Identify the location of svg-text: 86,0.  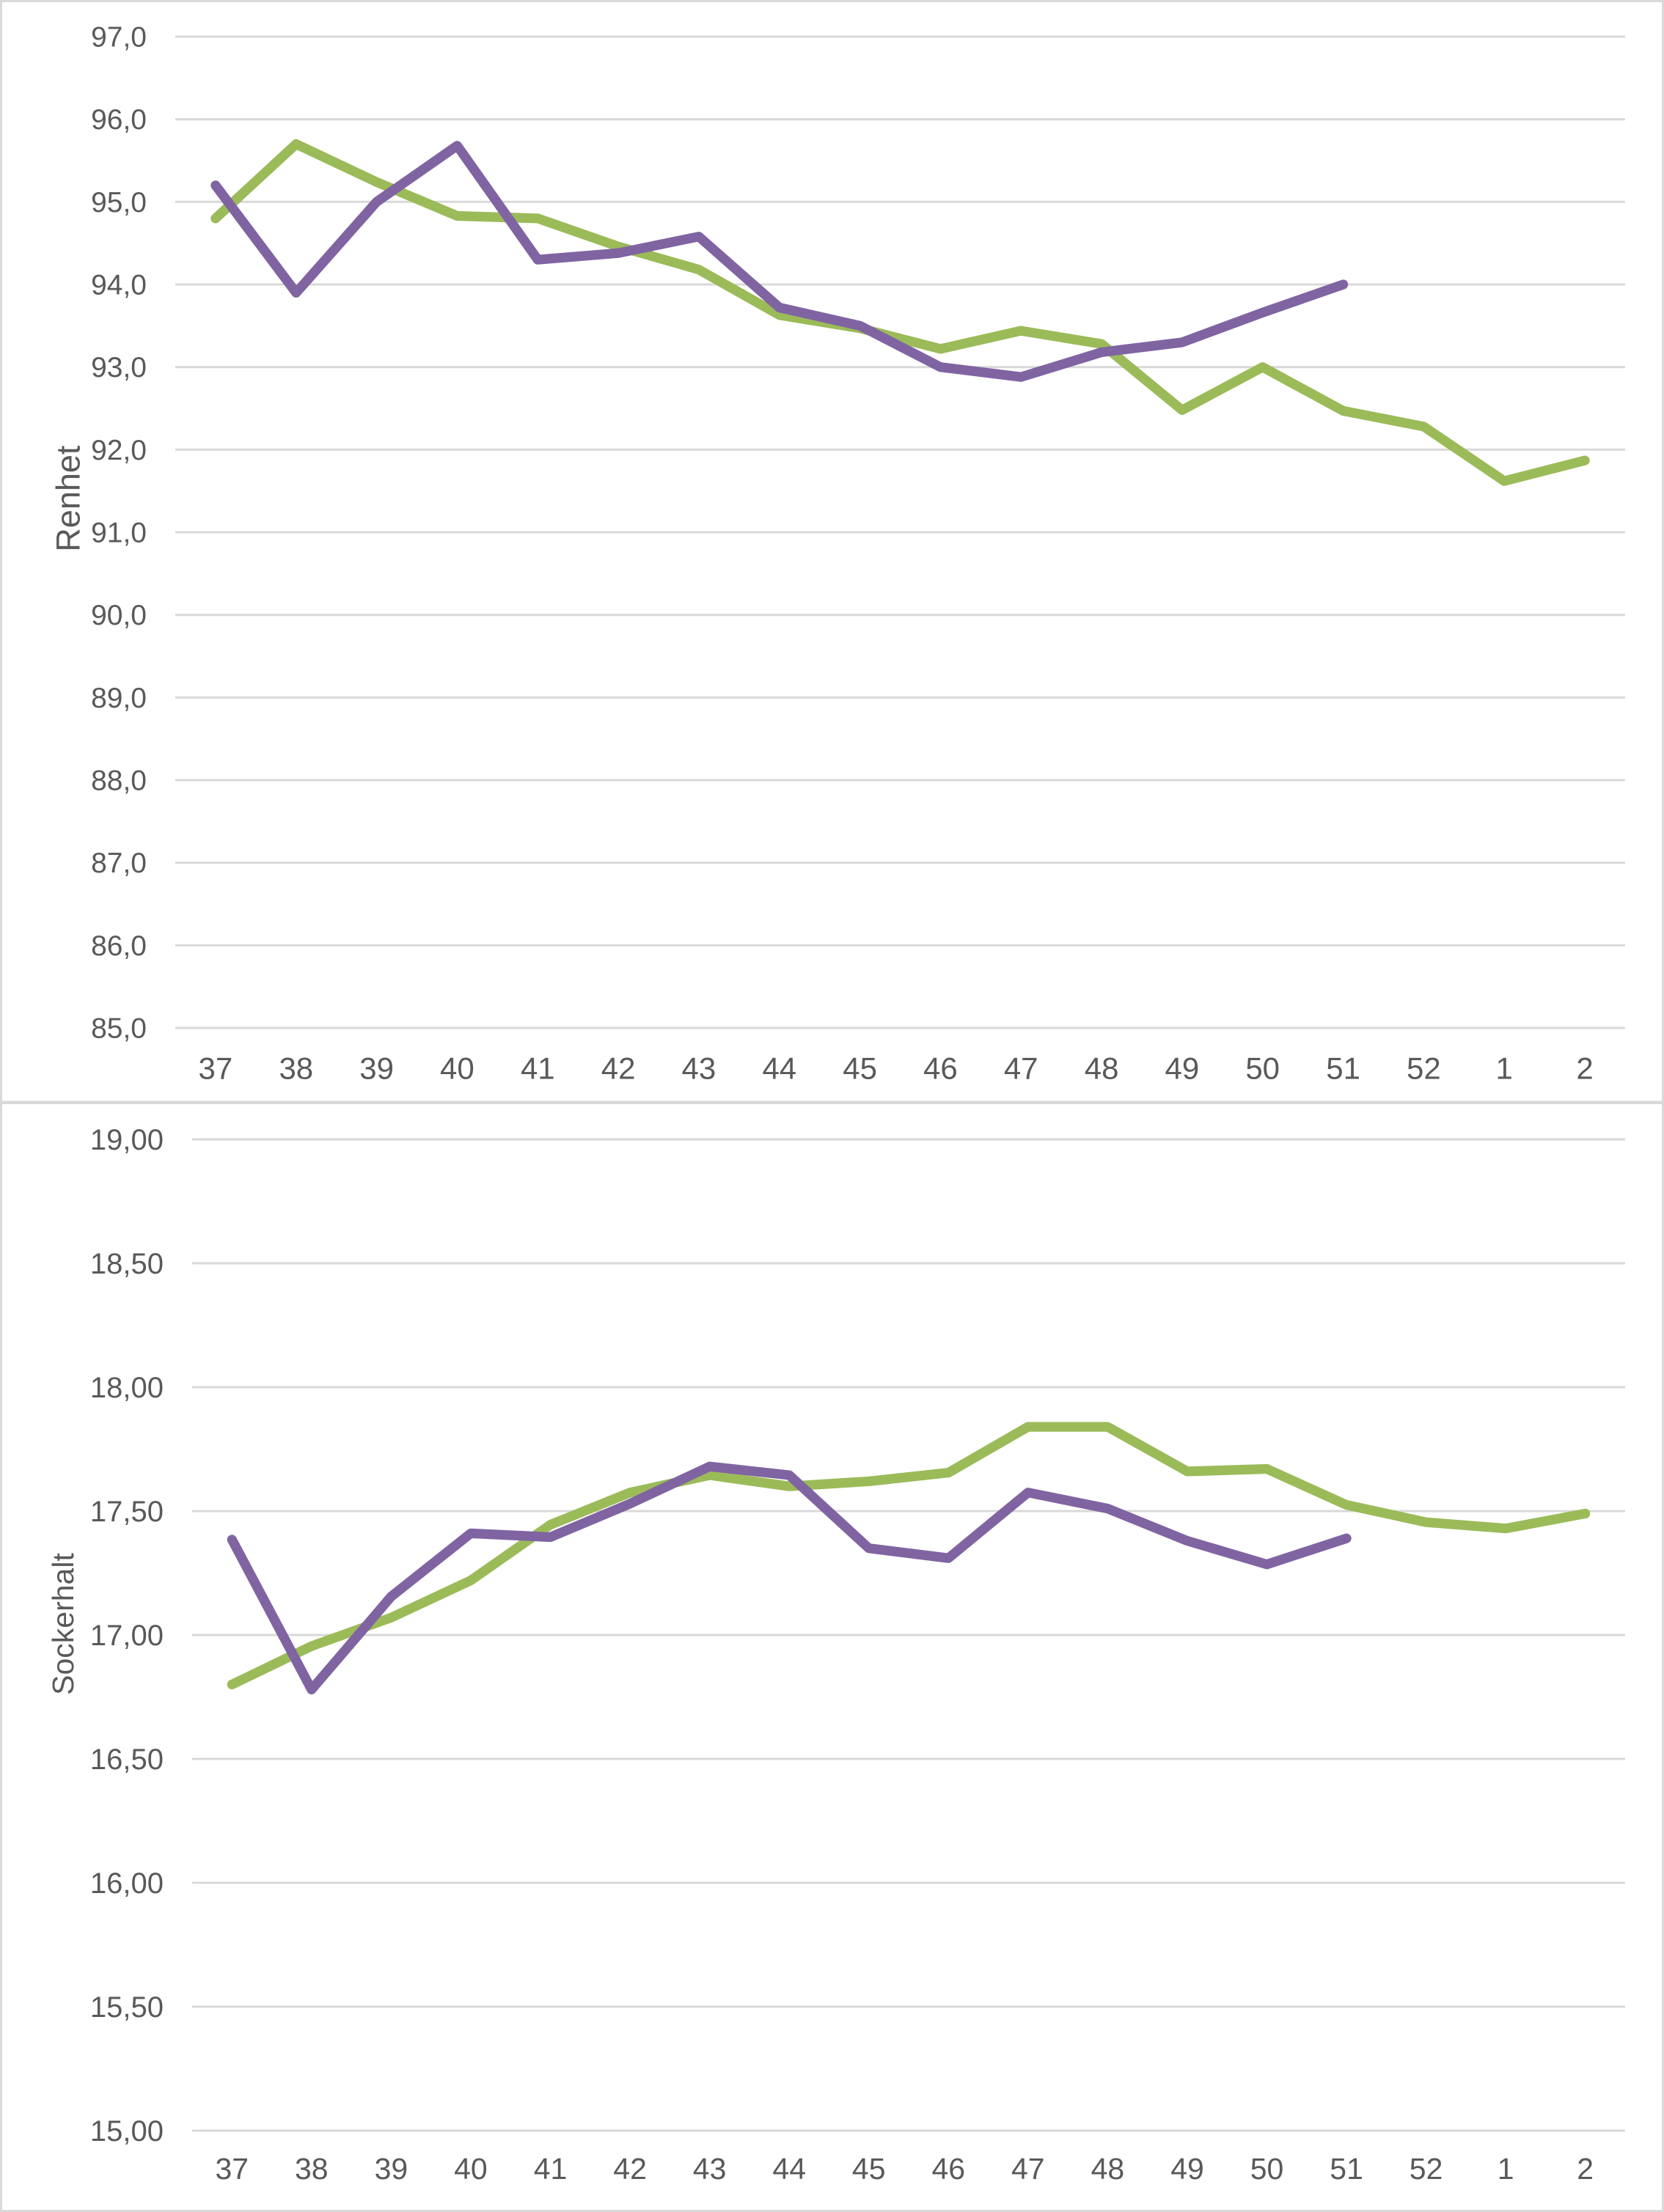
(119, 946).